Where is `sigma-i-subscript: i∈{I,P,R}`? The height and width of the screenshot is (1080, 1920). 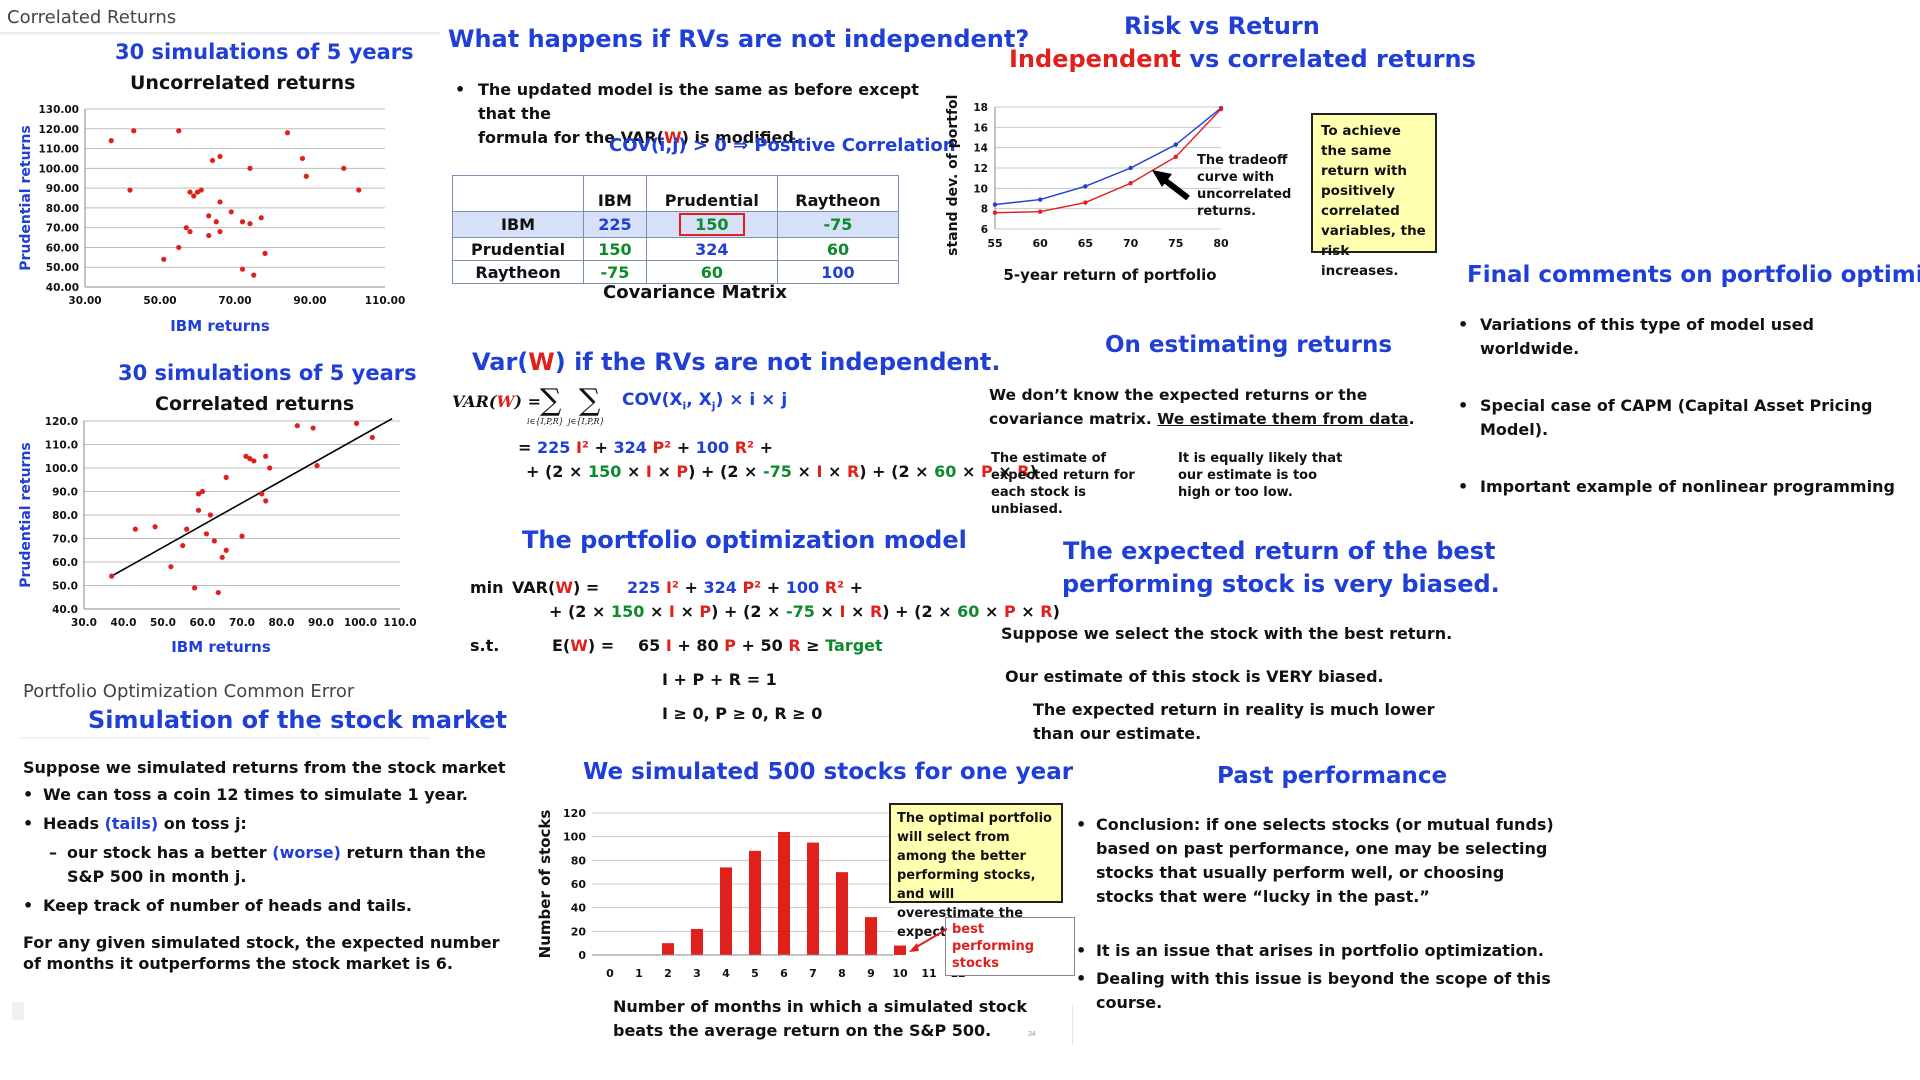 sigma-i-subscript: i∈{I,P,R} is located at coordinates (545, 421).